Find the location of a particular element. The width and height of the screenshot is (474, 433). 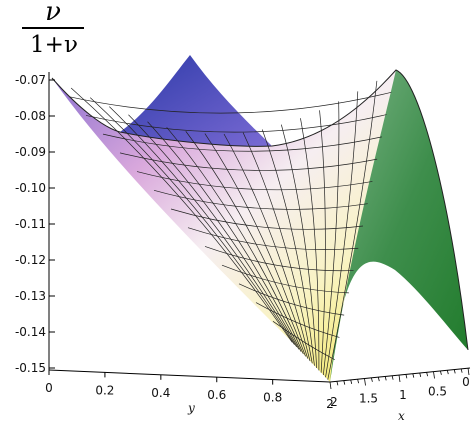

x-ticks: 2 1.5 1 0.5 0 is located at coordinates (399, 388).